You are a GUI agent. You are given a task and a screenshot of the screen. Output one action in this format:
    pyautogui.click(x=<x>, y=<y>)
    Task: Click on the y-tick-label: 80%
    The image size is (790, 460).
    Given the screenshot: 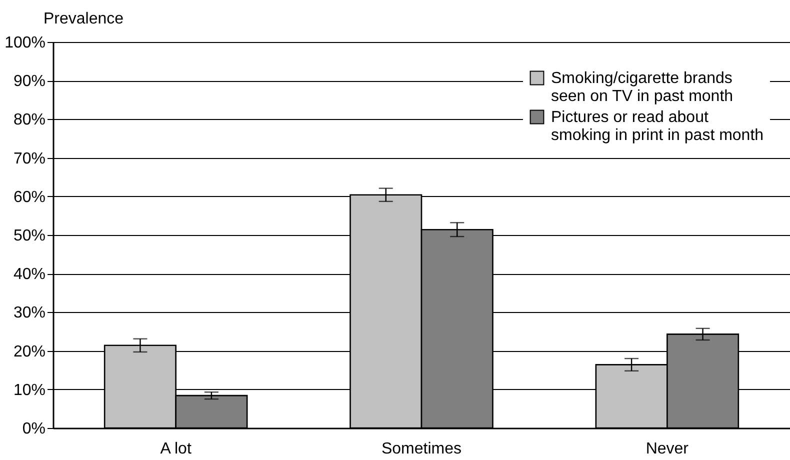 What is the action you would take?
    pyautogui.click(x=29, y=120)
    